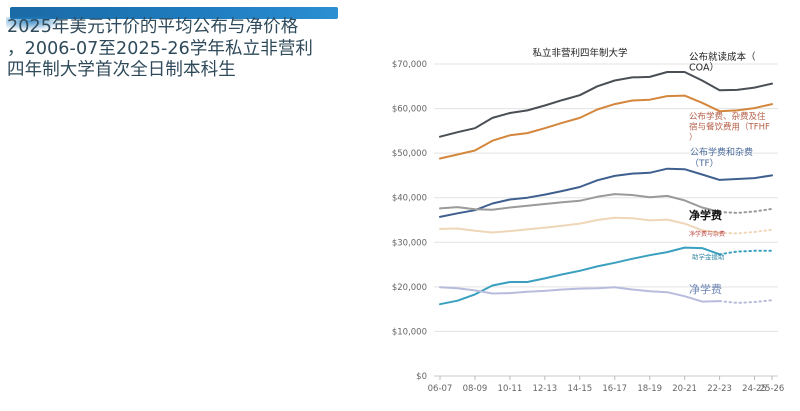  What do you see at coordinates (722, 57) in the screenshot?
I see `series-label-line: 公布就读成本（` at bounding box center [722, 57].